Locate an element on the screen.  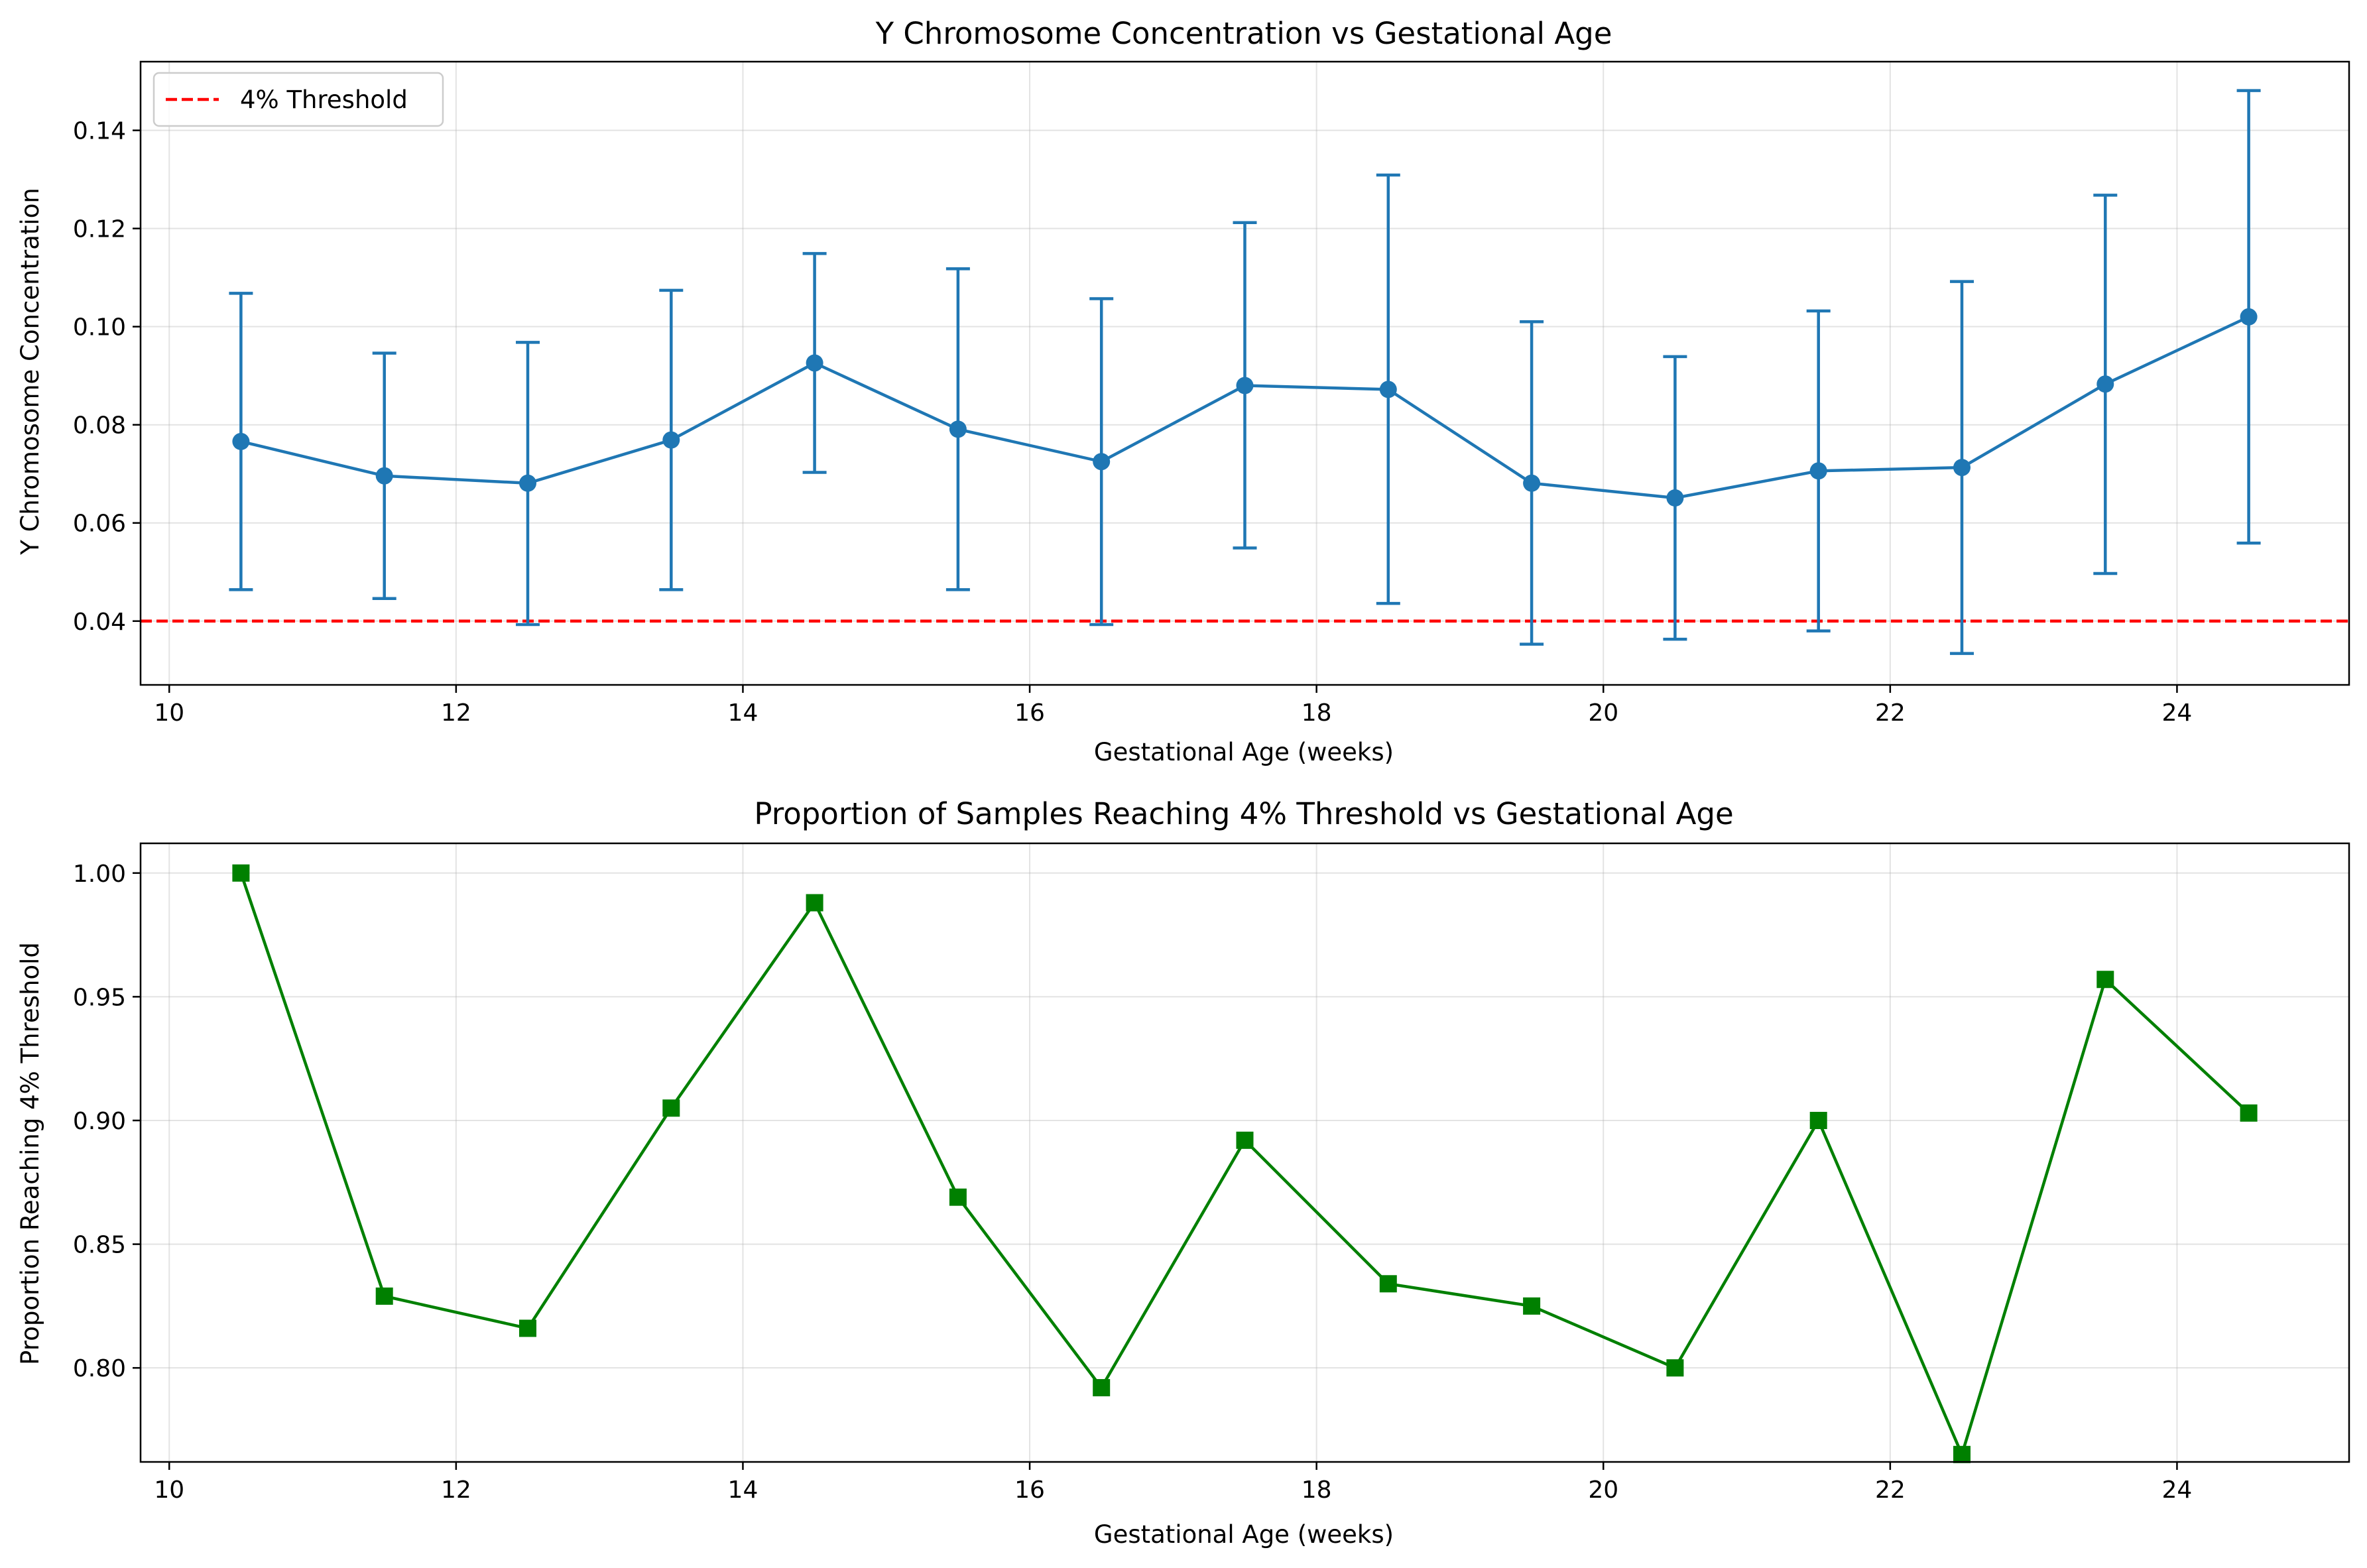
proportion-x-tick-label: 16 is located at coordinates (1029, 1490).